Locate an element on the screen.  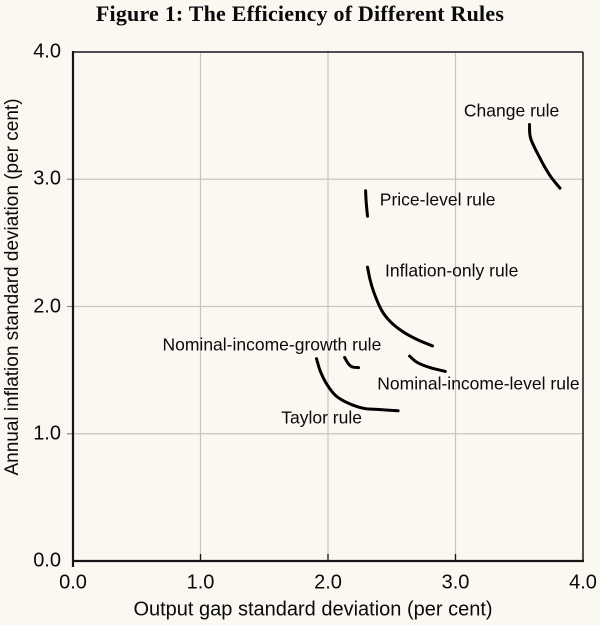
curve-change-rule is located at coordinates (545, 156).